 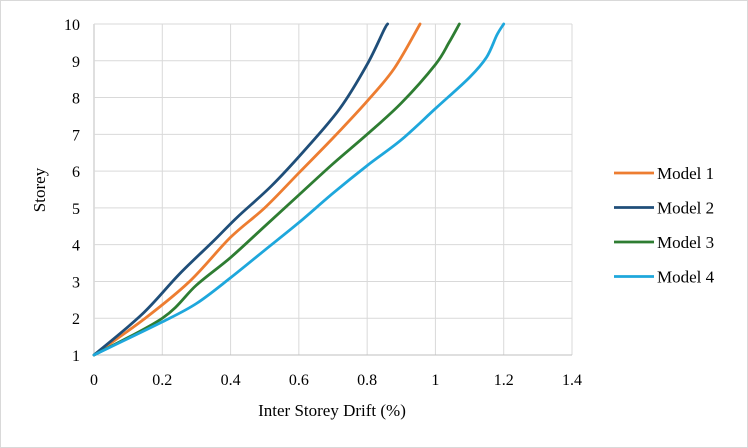 What do you see at coordinates (435, 380) in the screenshot?
I see `x-tick-label: 1` at bounding box center [435, 380].